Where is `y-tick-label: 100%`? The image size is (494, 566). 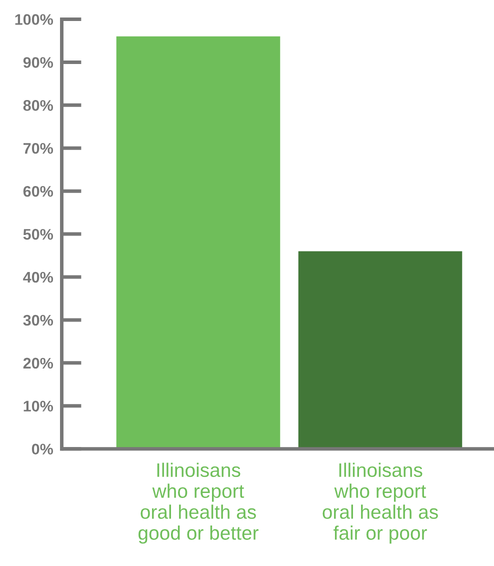
y-tick-label: 100% is located at coordinates (34, 19).